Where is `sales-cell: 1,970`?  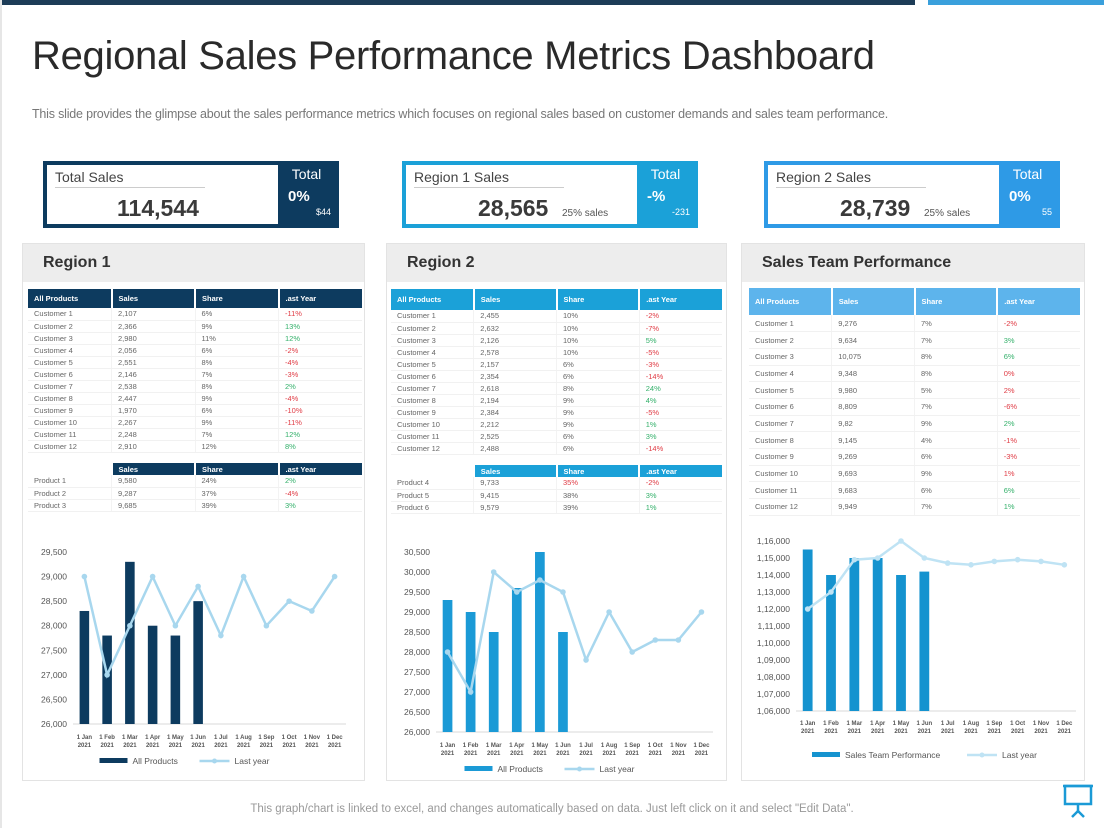 sales-cell: 1,970 is located at coordinates (153, 410).